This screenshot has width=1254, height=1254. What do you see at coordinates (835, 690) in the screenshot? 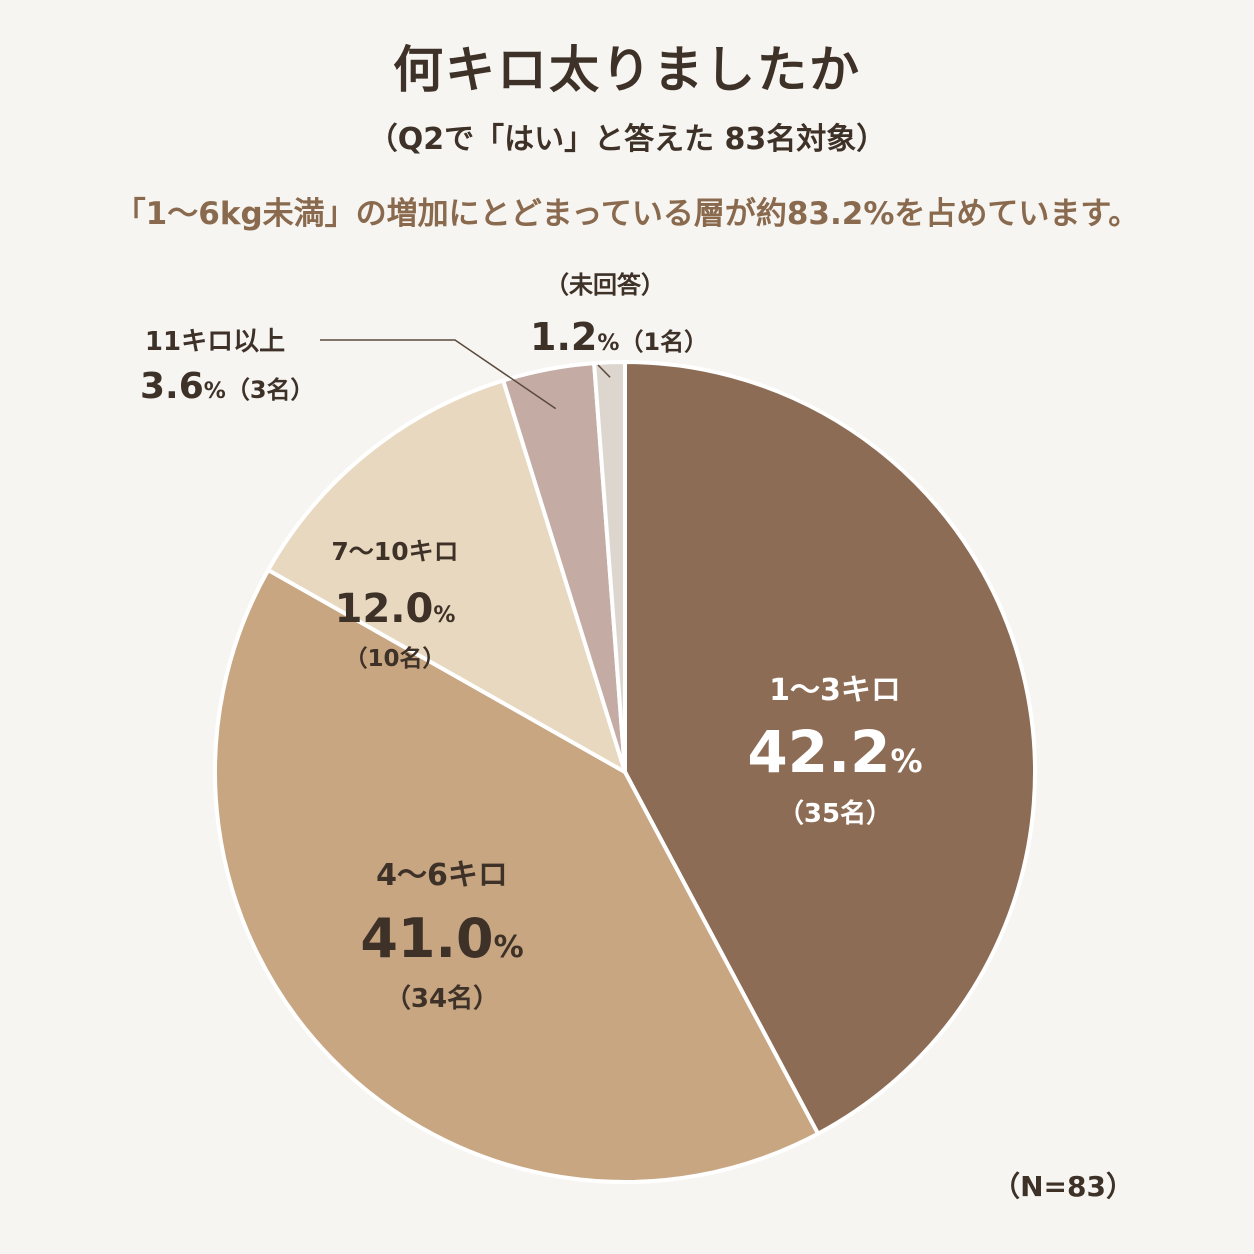
I see `slice-category-label: 1〜3キロ` at bounding box center [835, 690].